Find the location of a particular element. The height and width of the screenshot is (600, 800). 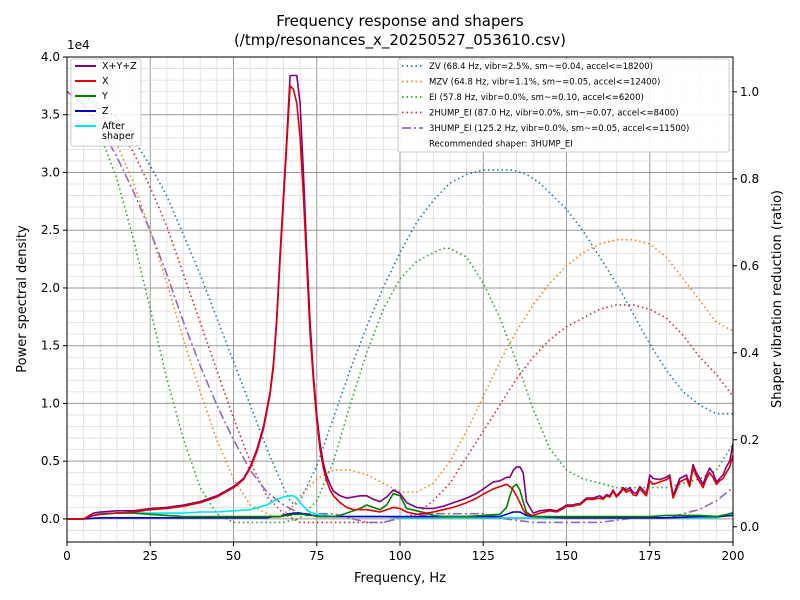

y-axis-ticks: 0.0 0.5 1.0 1.5 2.0 2.5 3.0 3.5 4.0 is located at coordinates (54, 288).